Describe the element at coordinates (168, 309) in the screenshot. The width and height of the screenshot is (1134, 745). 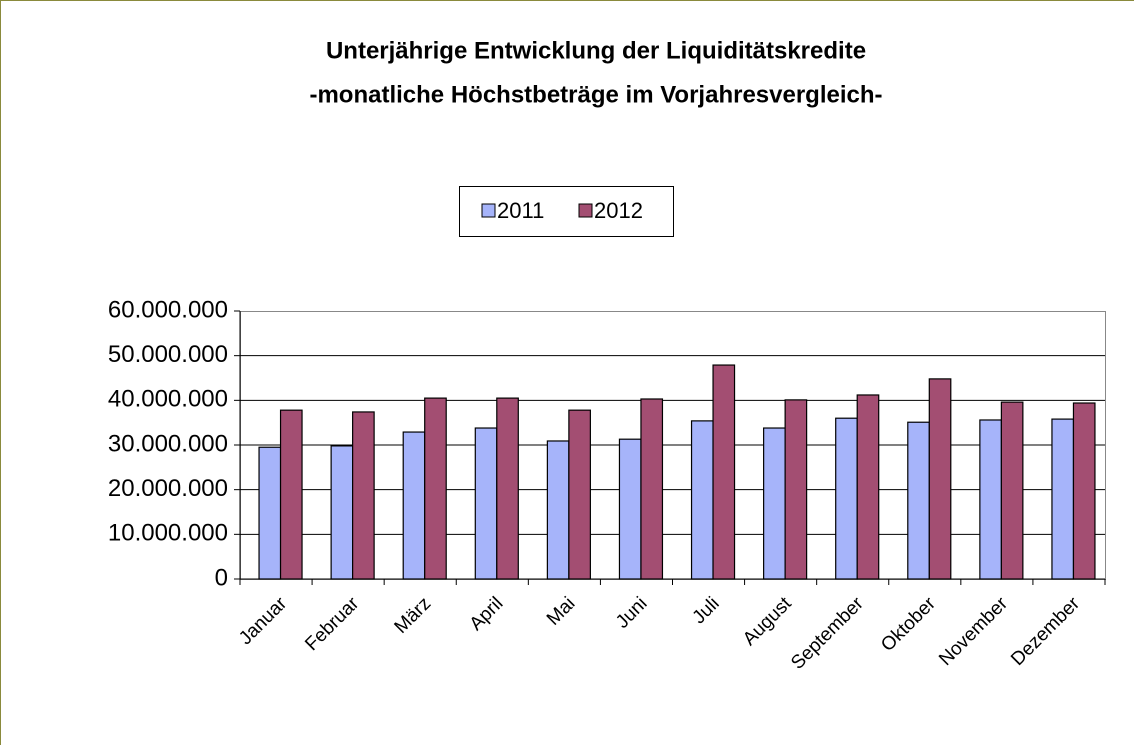
I see `y-tick-label: 60.000.000` at that location.